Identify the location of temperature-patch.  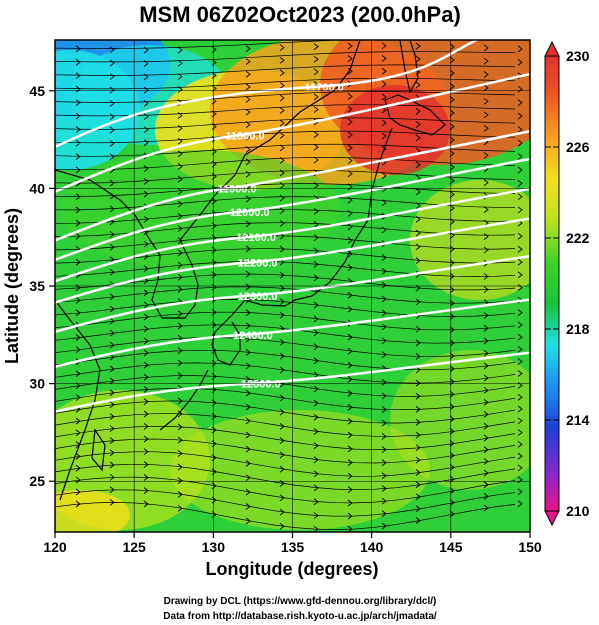
(460, 420).